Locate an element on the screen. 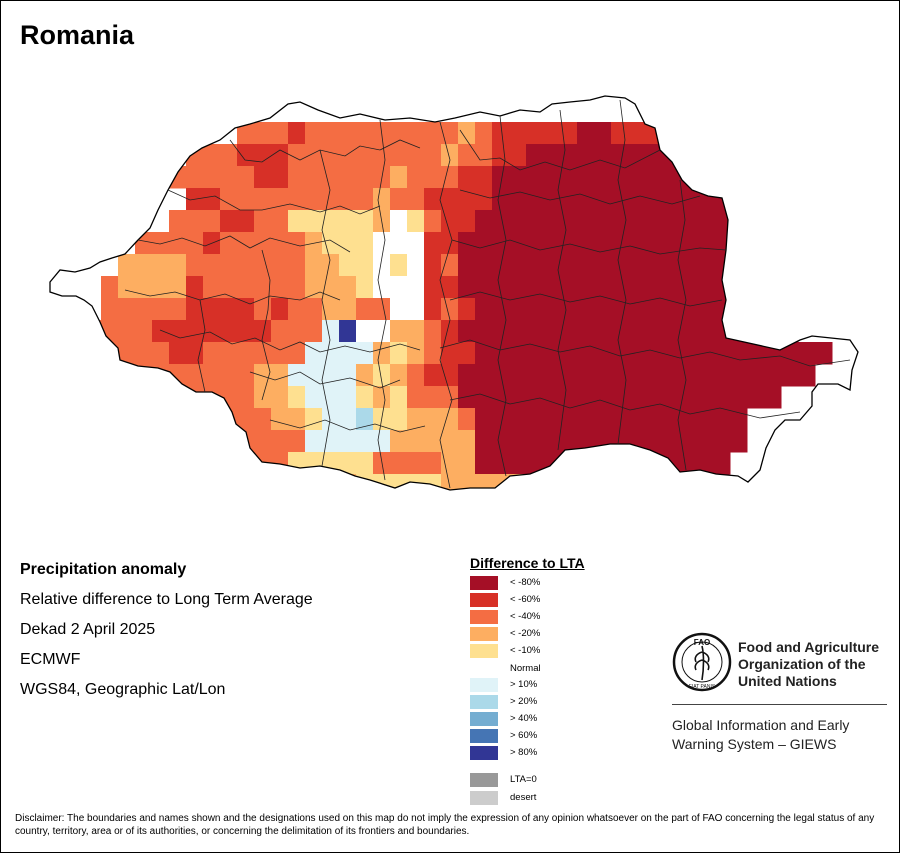 This screenshot has width=900, height=853. legend-item: Normal is located at coordinates (505, 668).